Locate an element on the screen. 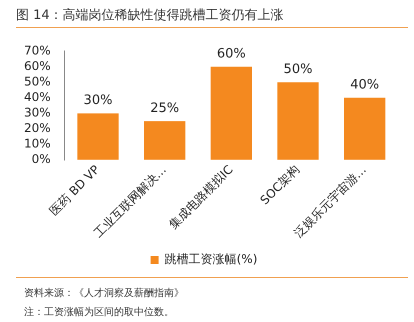 The width and height of the screenshot is (414, 322). text: 注：工资涨幅为区间的取中位数。 is located at coordinates (99, 313).